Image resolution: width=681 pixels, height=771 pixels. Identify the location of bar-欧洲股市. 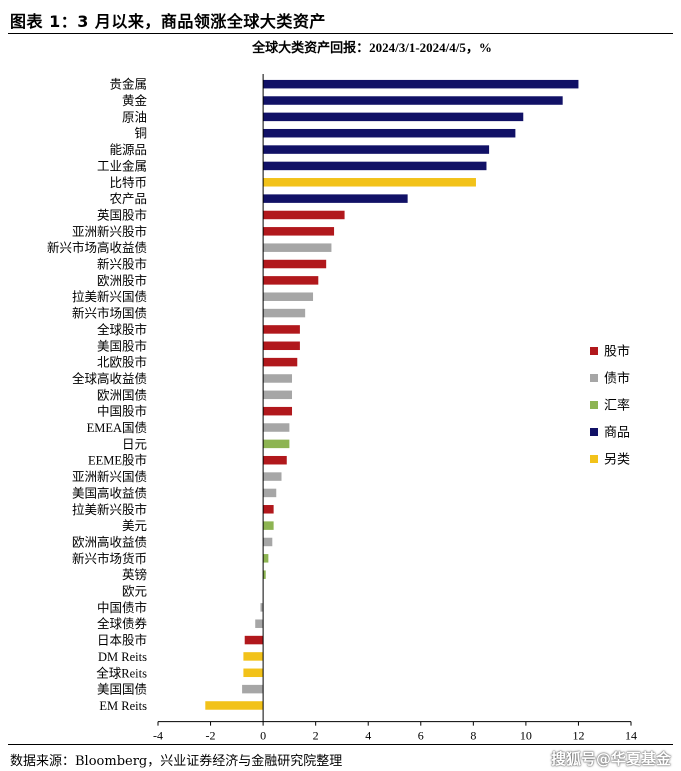
(291, 280).